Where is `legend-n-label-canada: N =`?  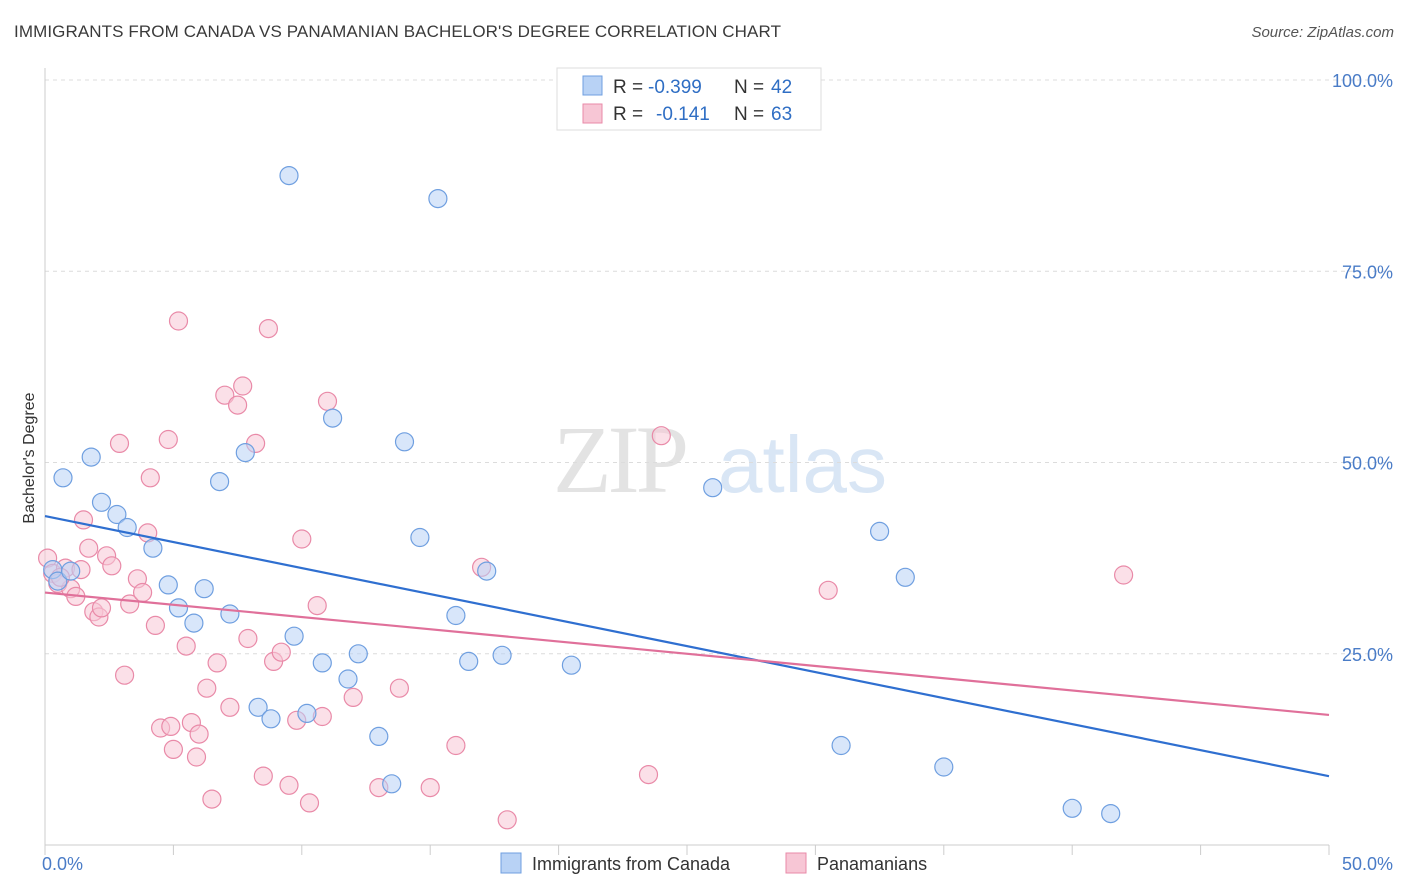 legend-n-label-canada: N = is located at coordinates (749, 87).